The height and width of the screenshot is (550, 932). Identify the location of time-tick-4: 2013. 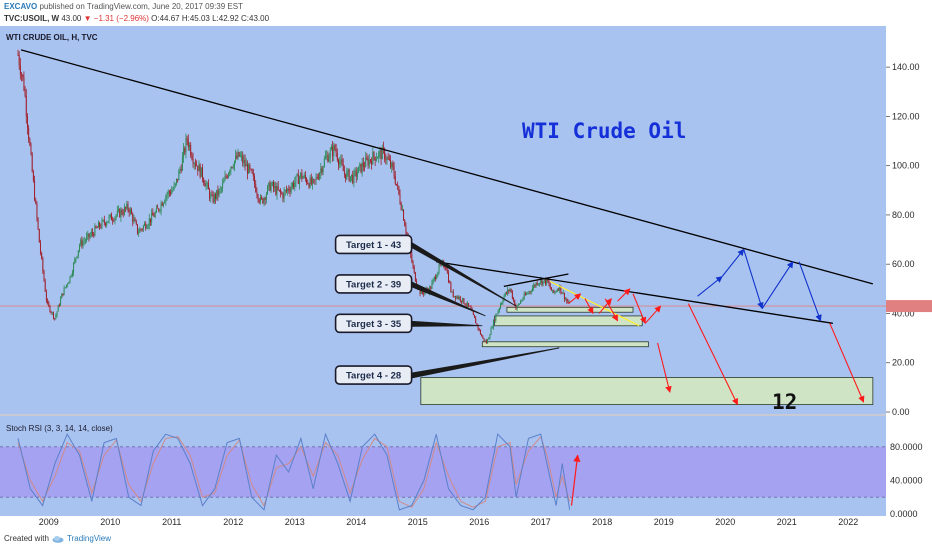
(295, 522).